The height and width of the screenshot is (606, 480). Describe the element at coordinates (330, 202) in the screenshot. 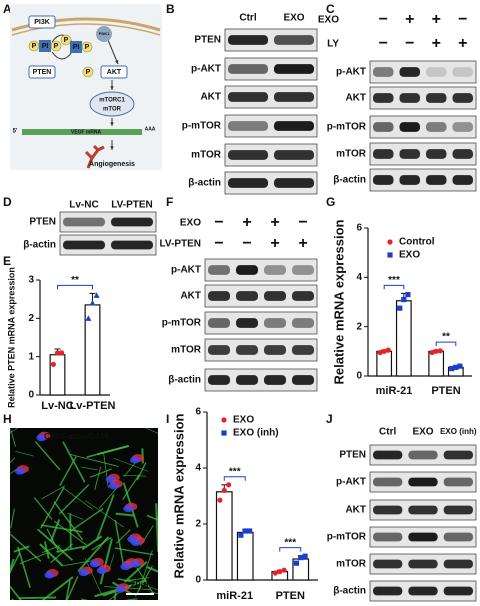

I see `panel-label: G` at that location.